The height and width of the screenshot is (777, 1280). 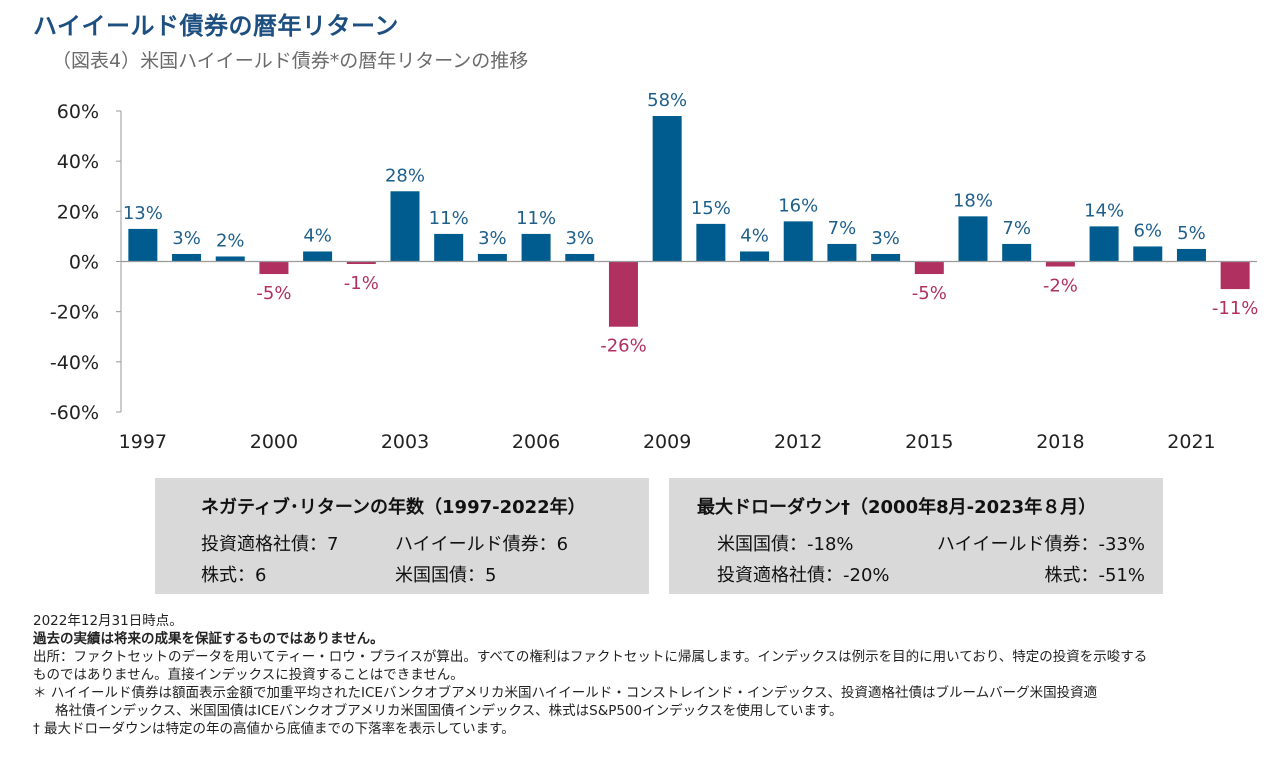 What do you see at coordinates (405, 175) in the screenshot?
I see `data-label: 28%` at bounding box center [405, 175].